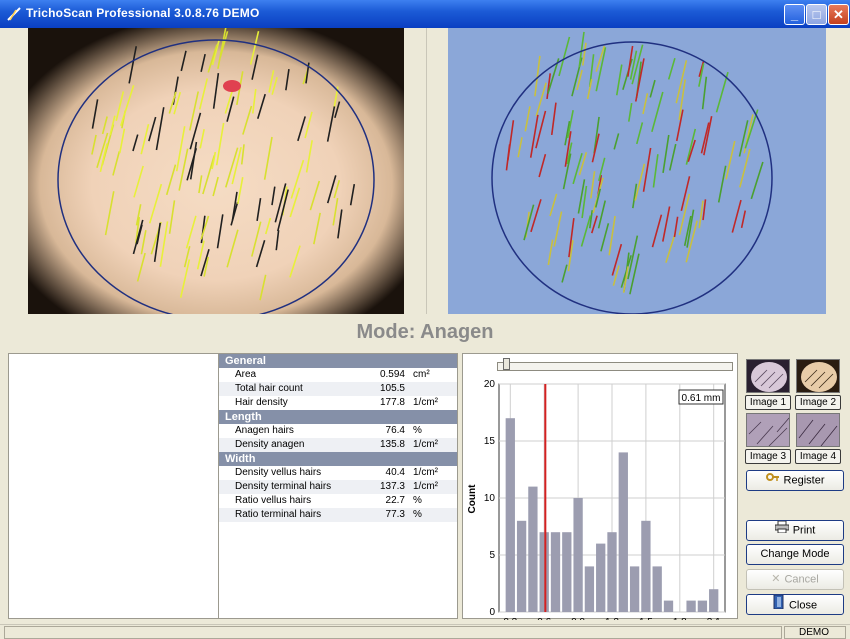 The height and width of the screenshot is (639, 850). Describe the element at coordinates (795, 604) in the screenshot. I see `close-button: Close` at that location.